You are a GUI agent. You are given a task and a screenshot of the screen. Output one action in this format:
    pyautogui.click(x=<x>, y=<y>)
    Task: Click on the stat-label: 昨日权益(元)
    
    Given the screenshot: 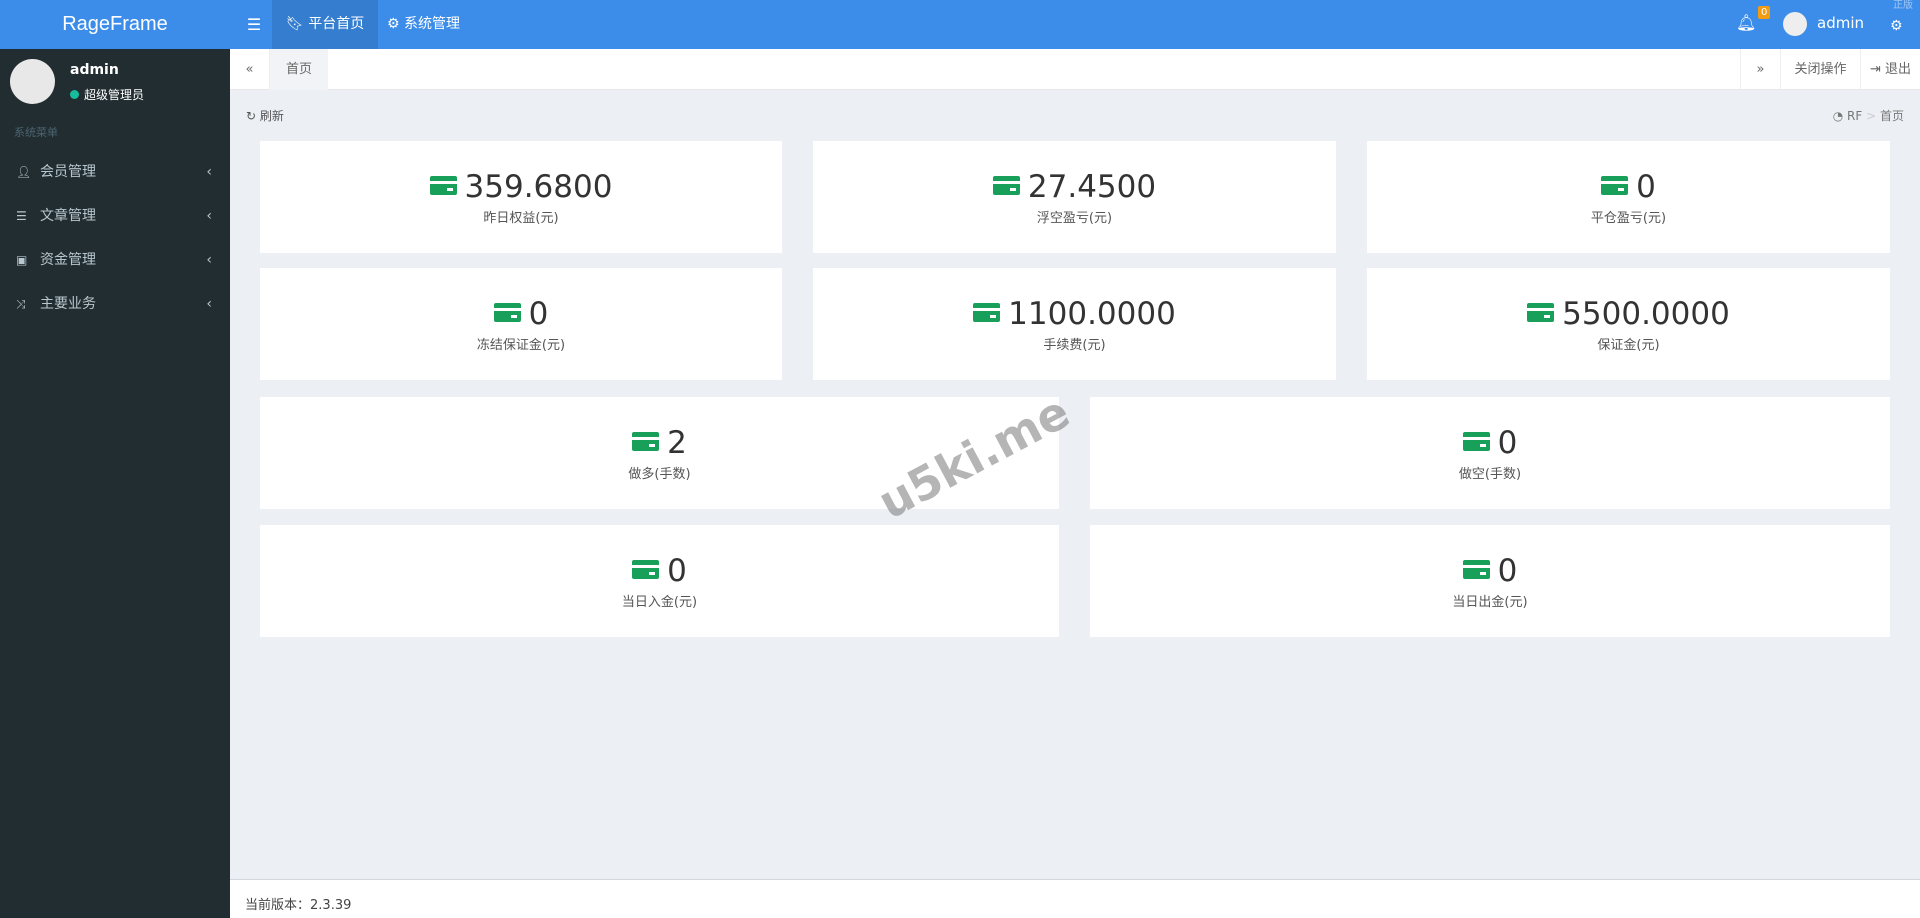 What is the action you would take?
    pyautogui.click(x=521, y=218)
    